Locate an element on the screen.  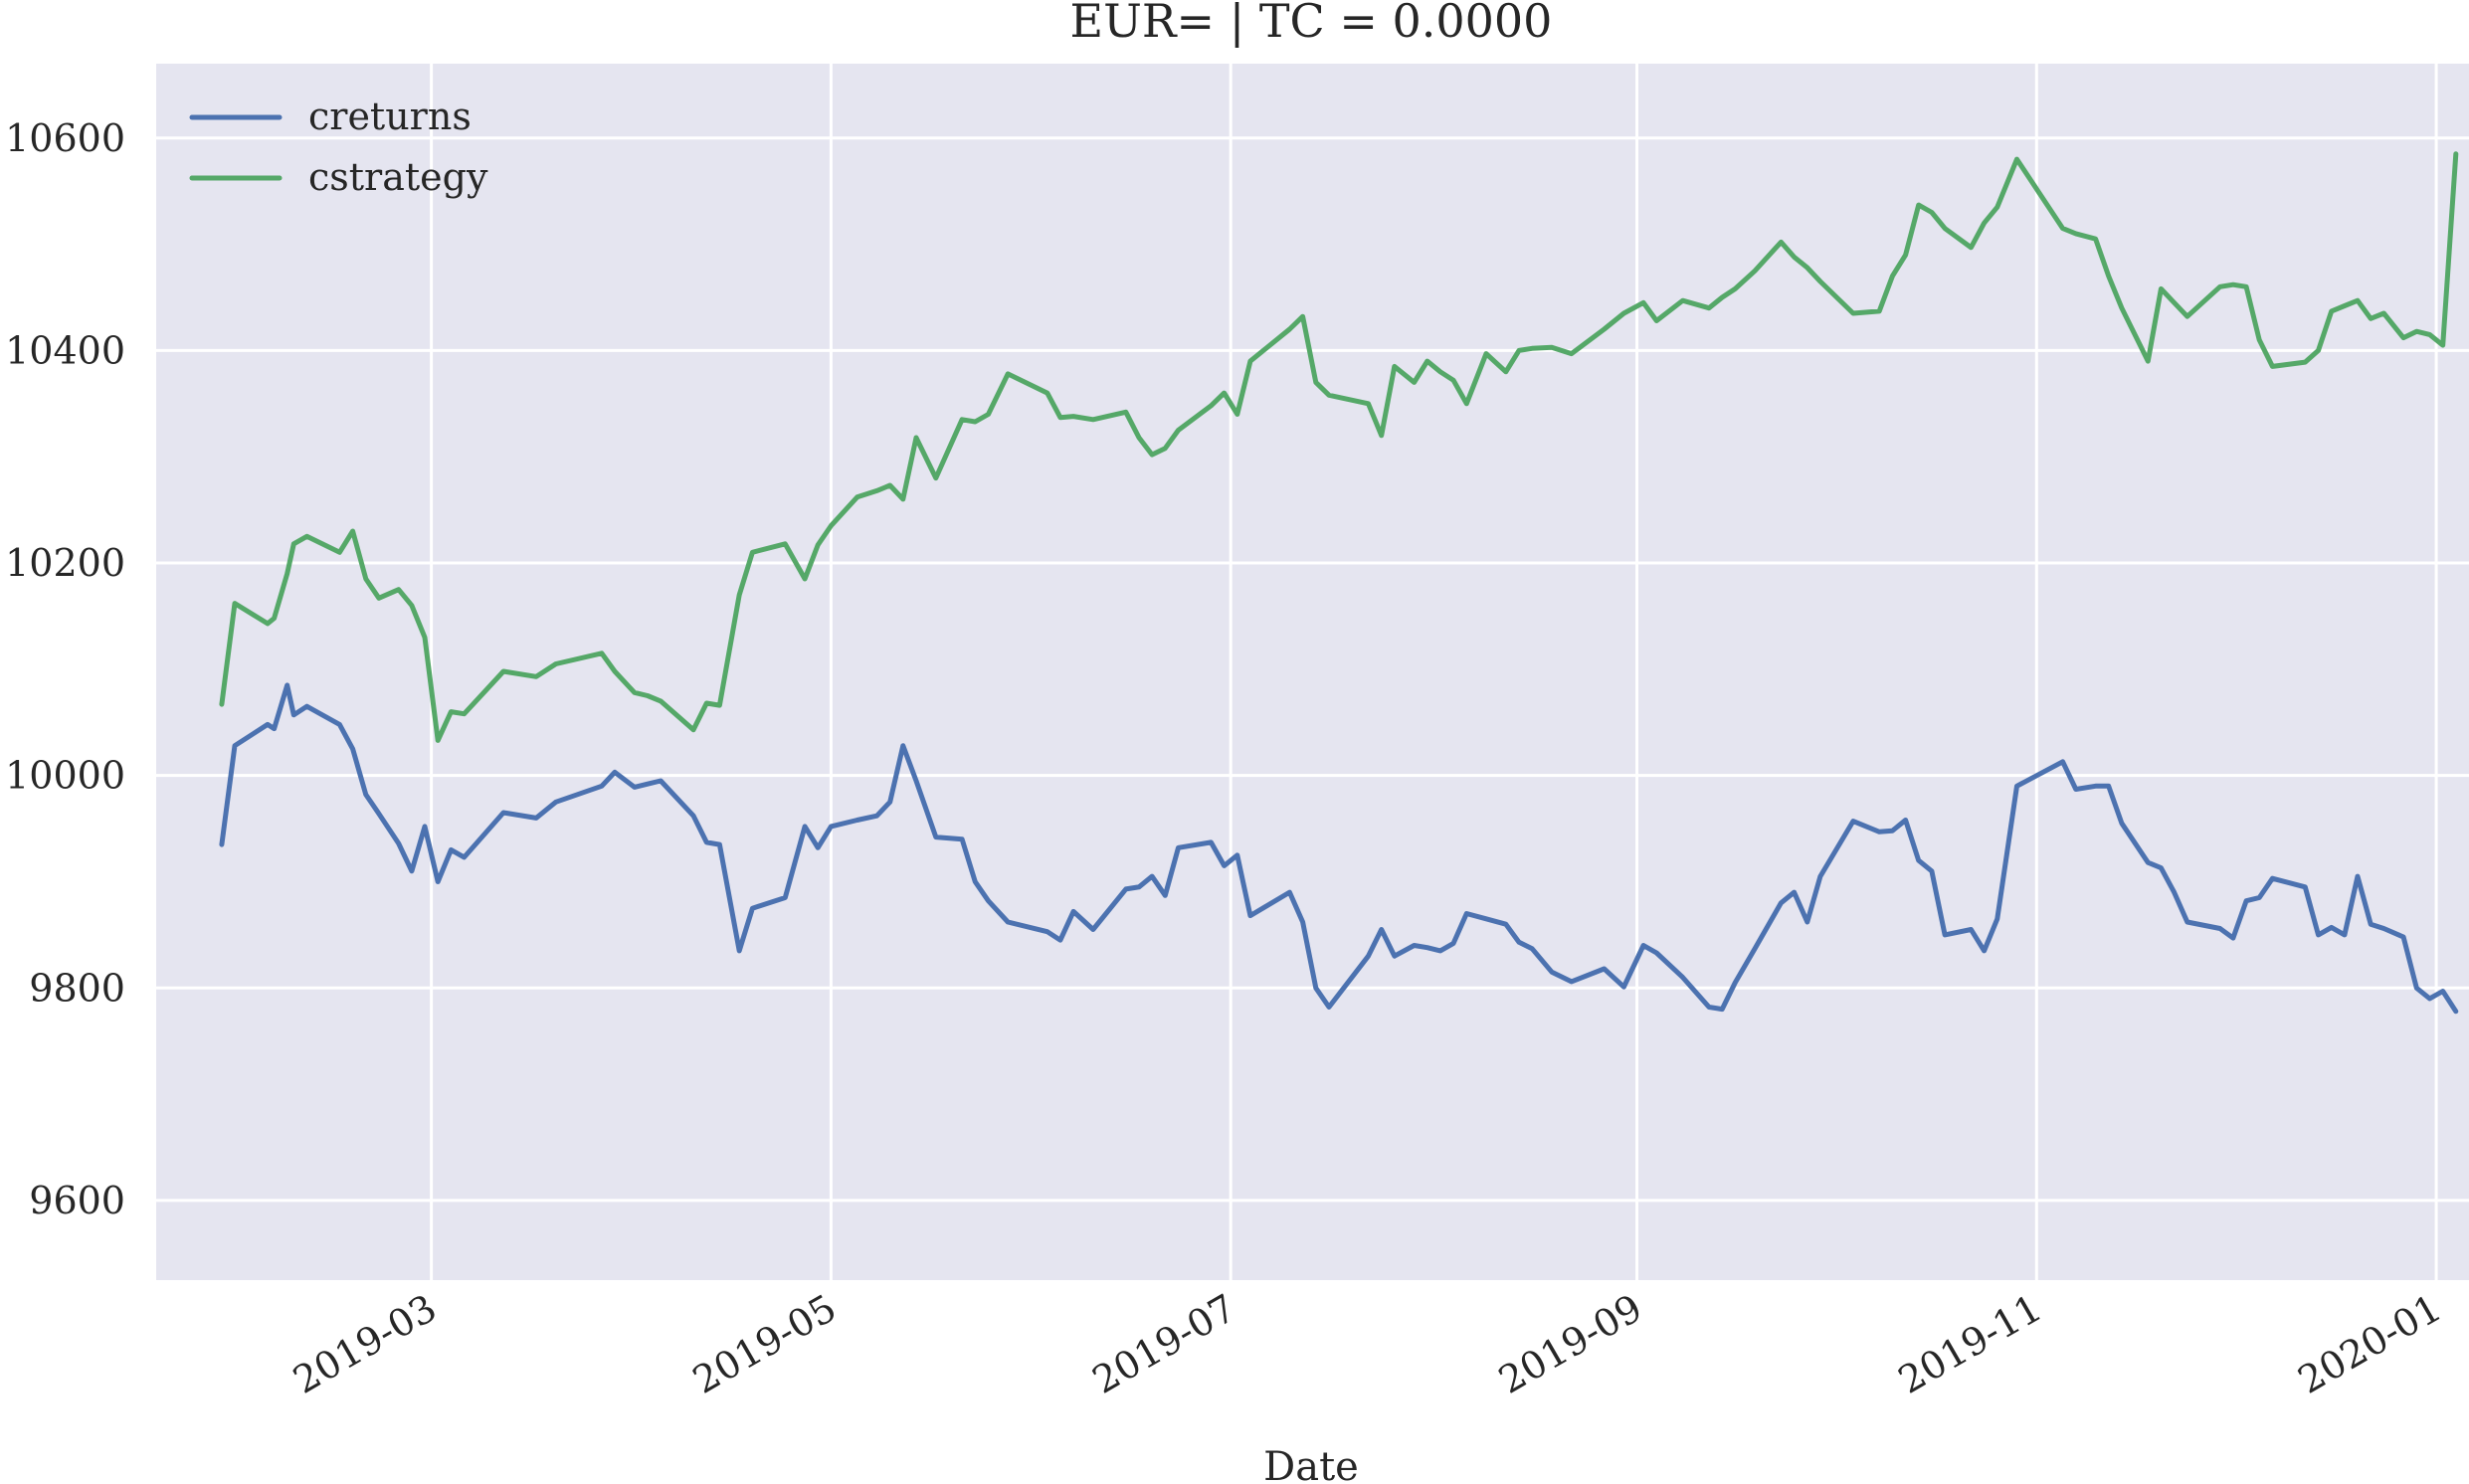
y-tick-label: 10000 is located at coordinates (65, 776).